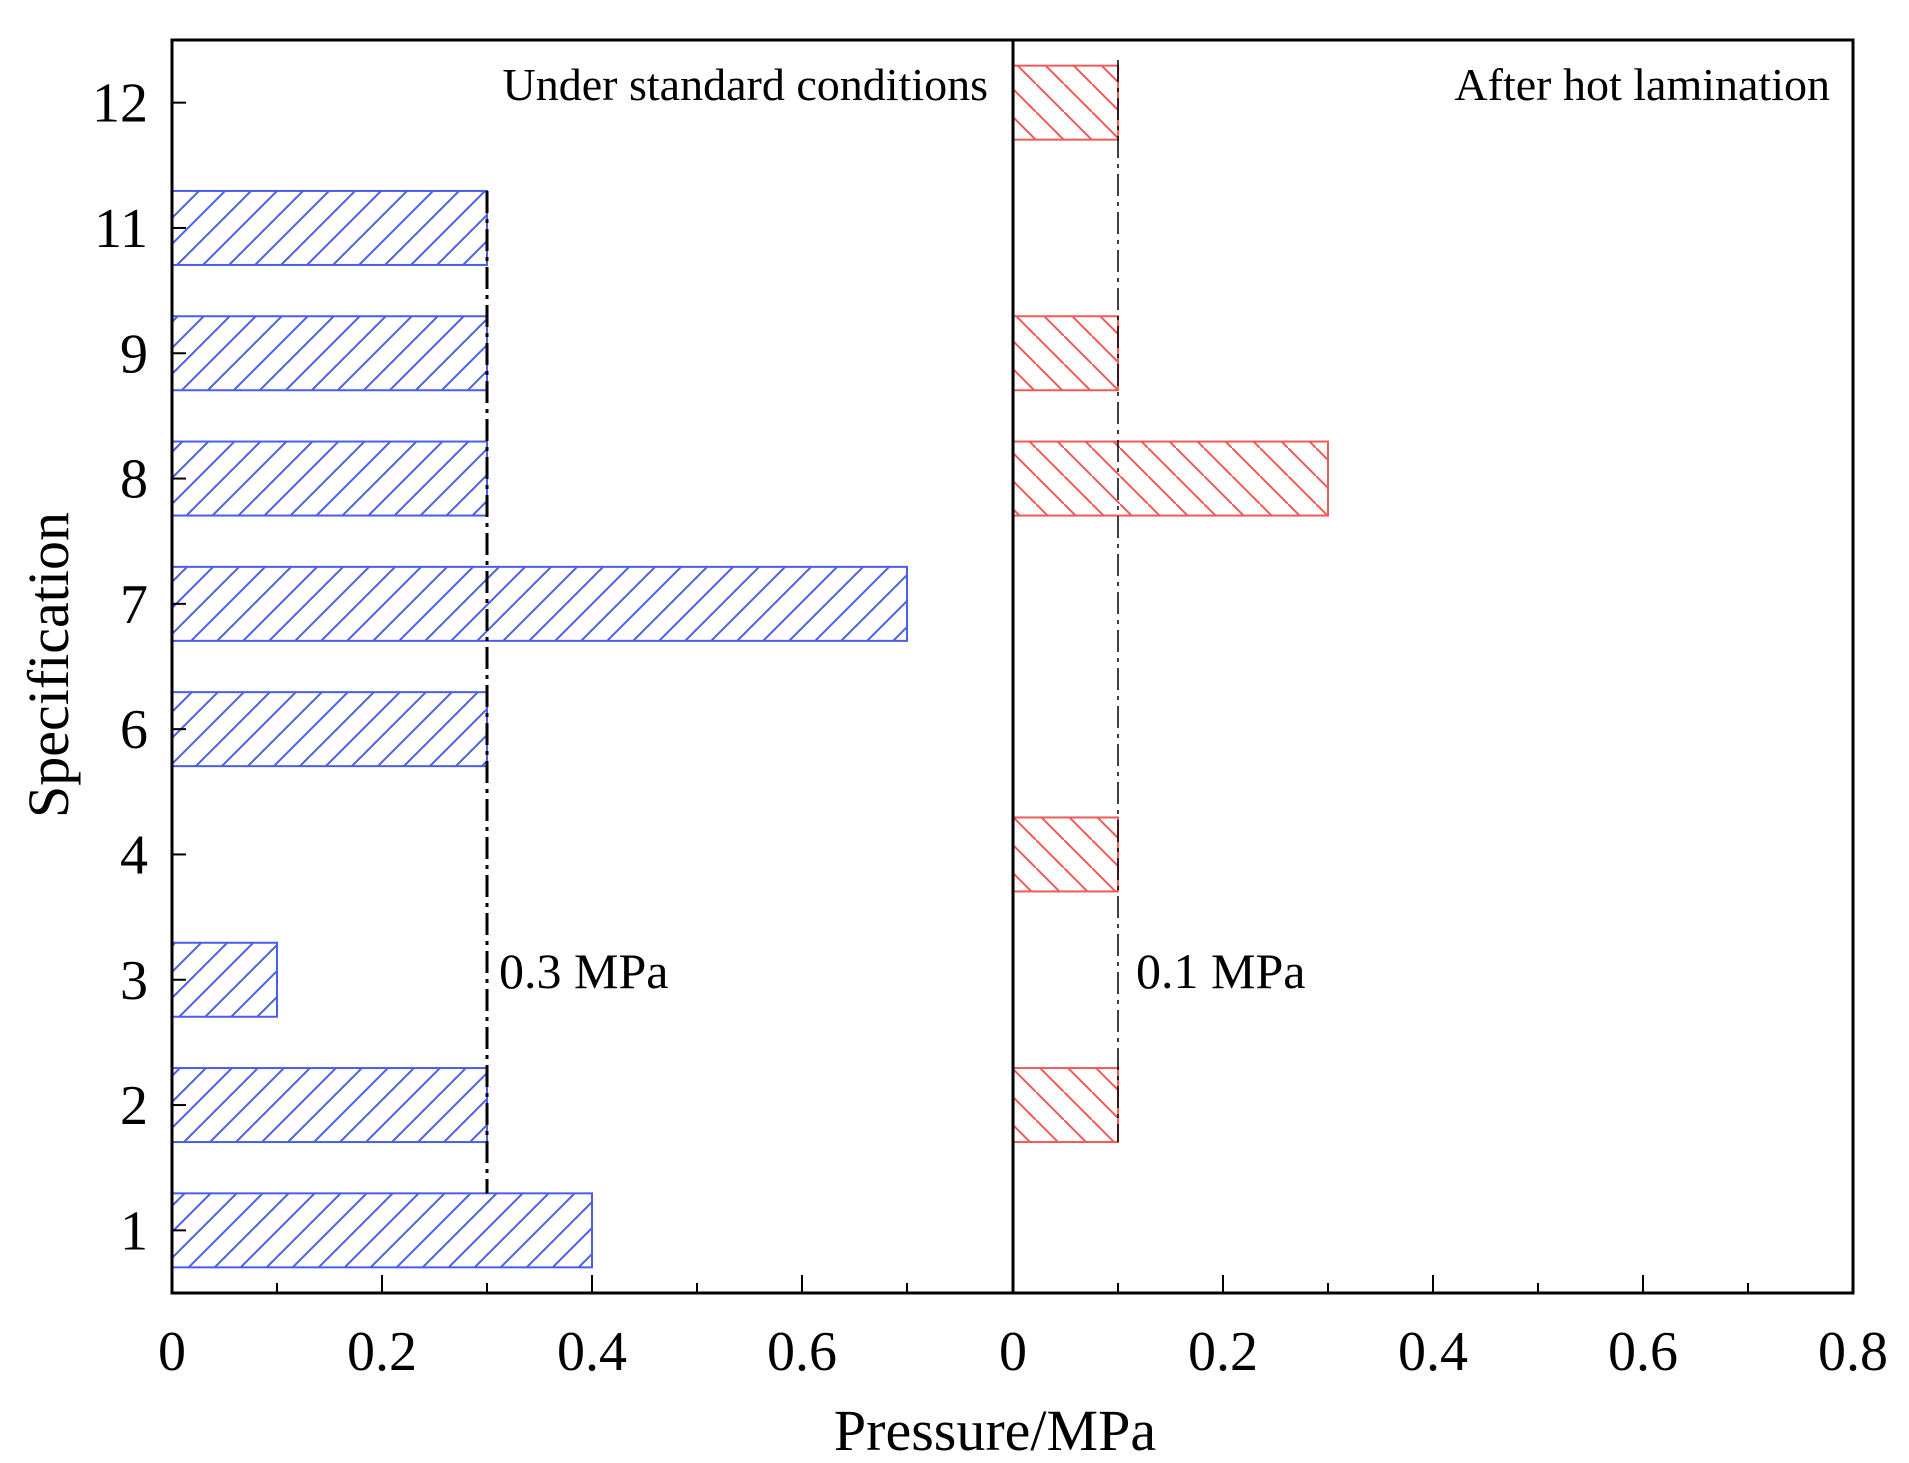 This screenshot has width=1909, height=1463. I want to click on y-tick-label: 6, so click(134, 730).